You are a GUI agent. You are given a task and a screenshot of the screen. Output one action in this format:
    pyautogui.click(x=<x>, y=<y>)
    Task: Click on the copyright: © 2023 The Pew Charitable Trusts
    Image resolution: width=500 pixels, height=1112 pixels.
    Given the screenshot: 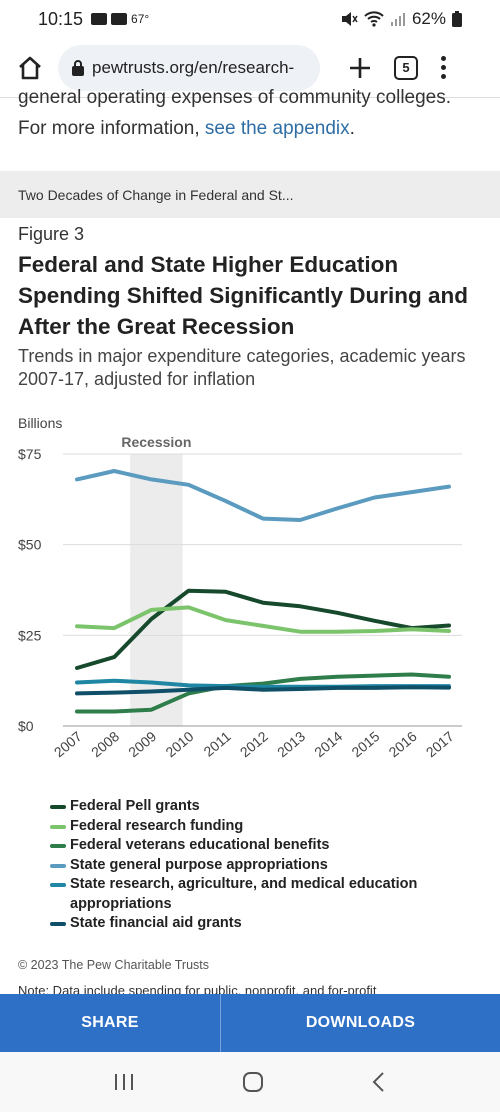 What is the action you would take?
    pyautogui.click(x=114, y=965)
    